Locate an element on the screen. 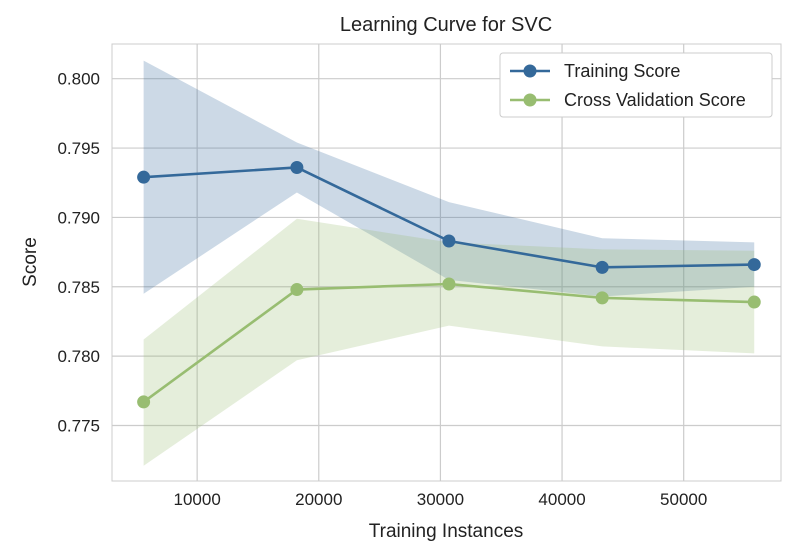  legend-box is located at coordinates (636, 85).